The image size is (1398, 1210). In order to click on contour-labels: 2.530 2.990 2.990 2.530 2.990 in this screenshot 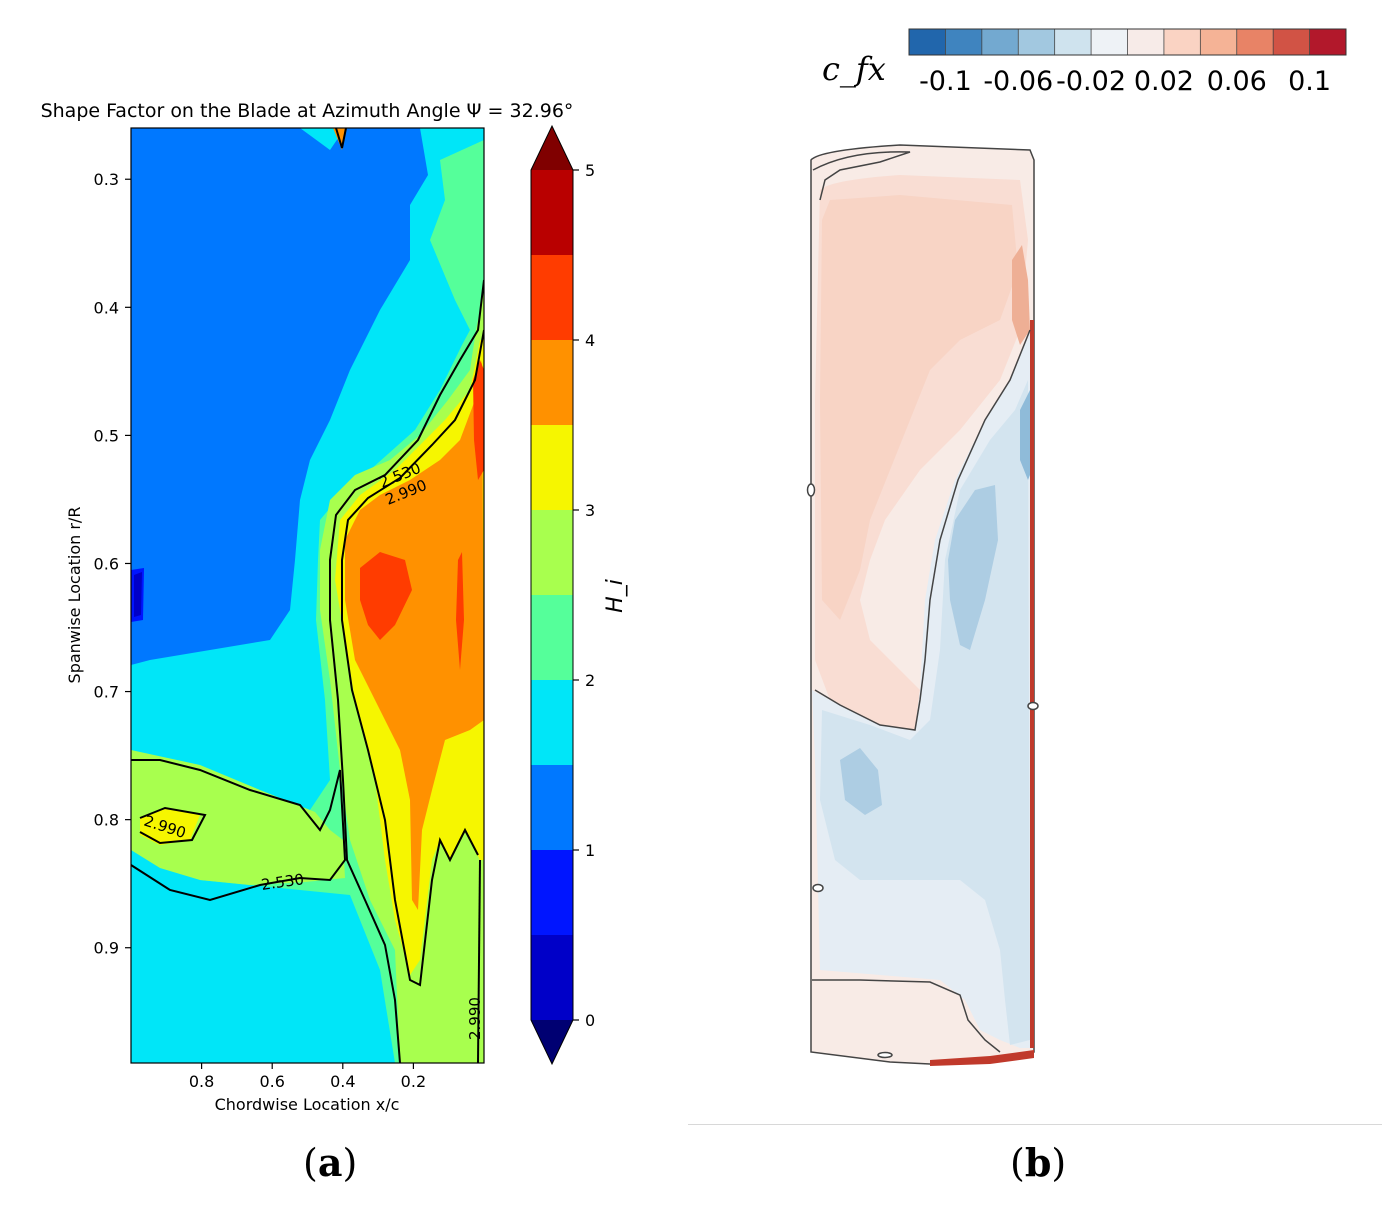, I will do `click(313, 749)`.